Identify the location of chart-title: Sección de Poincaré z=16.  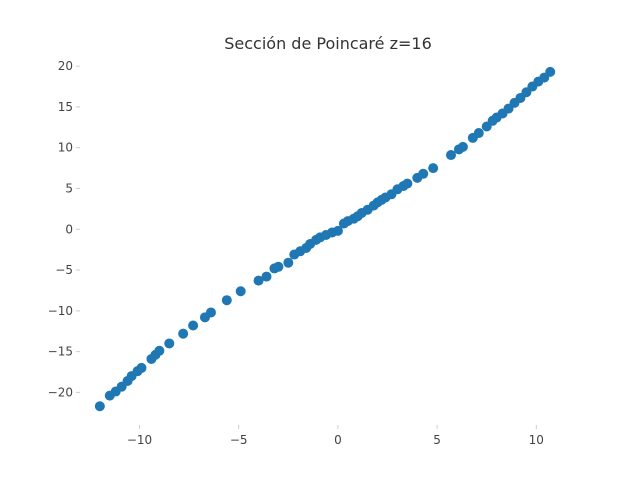
(328, 43).